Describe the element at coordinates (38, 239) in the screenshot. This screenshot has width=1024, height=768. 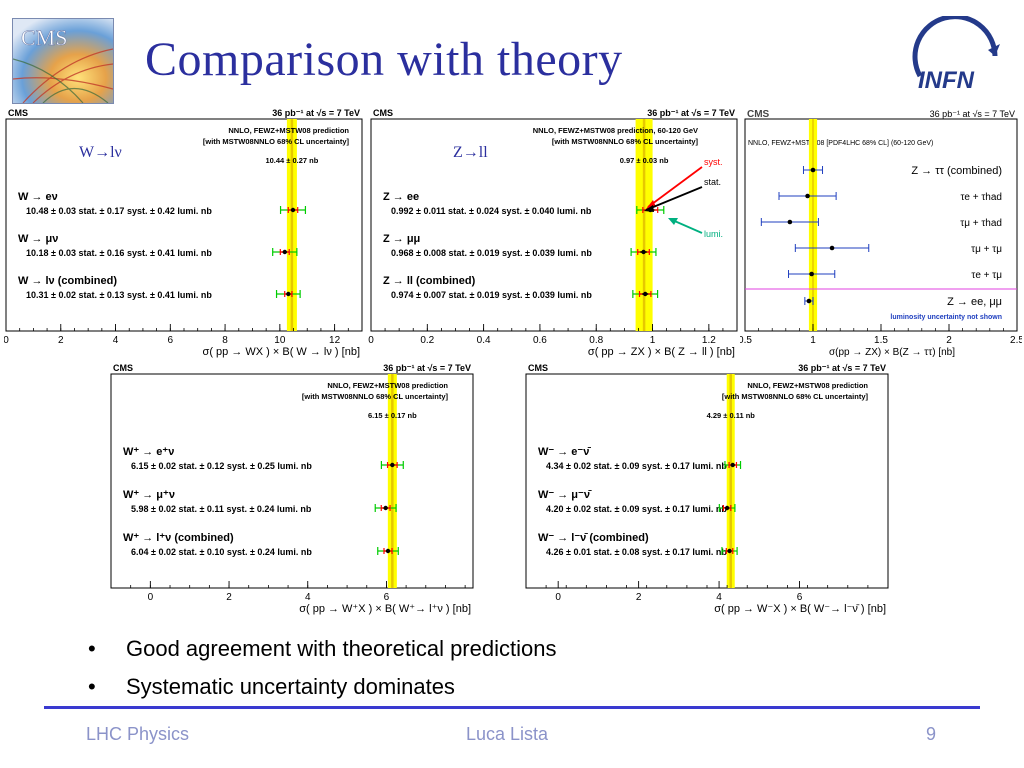
I see `measurement-name: W → μν` at that location.